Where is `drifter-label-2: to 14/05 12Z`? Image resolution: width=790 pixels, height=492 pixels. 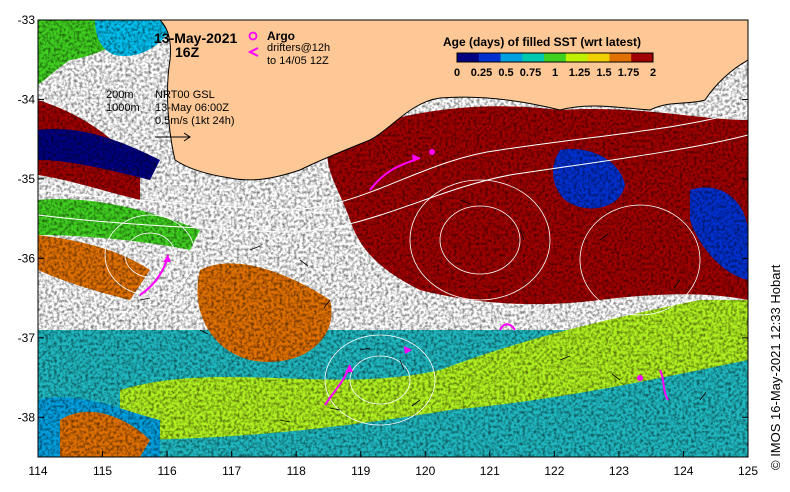 drifter-label-2: to 14/05 12Z is located at coordinates (298, 61).